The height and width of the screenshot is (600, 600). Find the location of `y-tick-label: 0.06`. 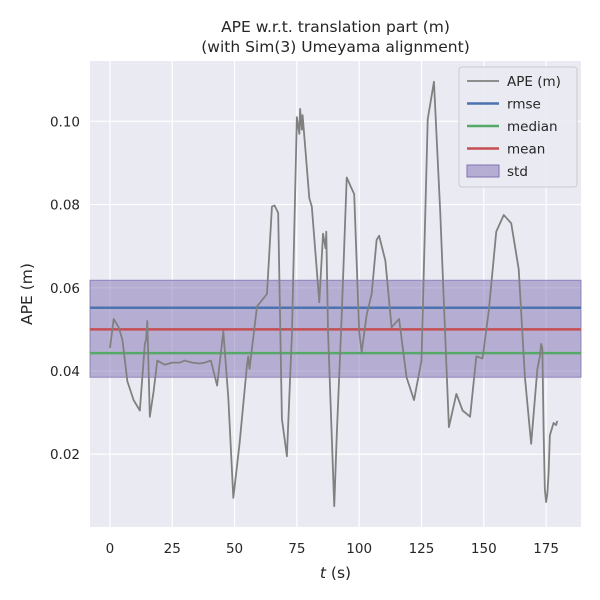

y-tick-label: 0.06 is located at coordinates (65, 289).